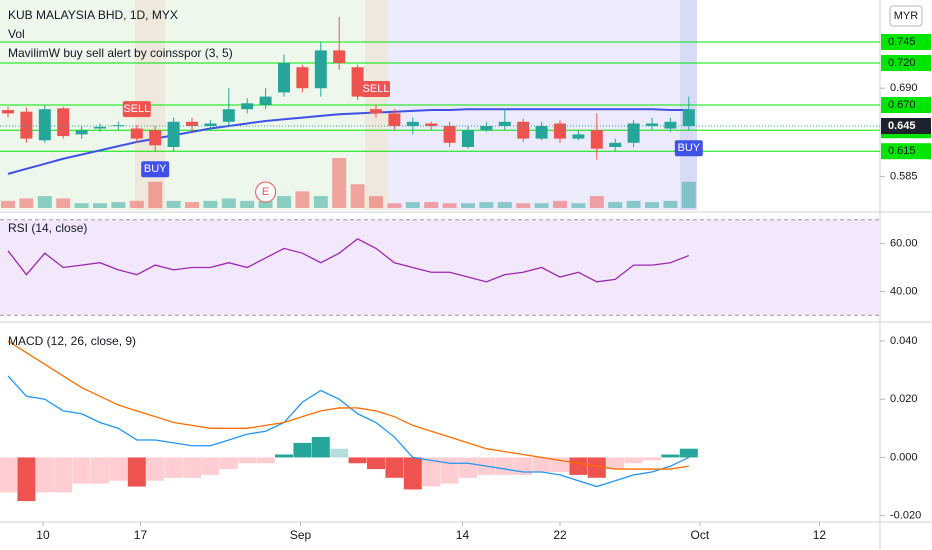 The height and width of the screenshot is (550, 932). What do you see at coordinates (348, 260) in the screenshot?
I see `rsi-line` at bounding box center [348, 260].